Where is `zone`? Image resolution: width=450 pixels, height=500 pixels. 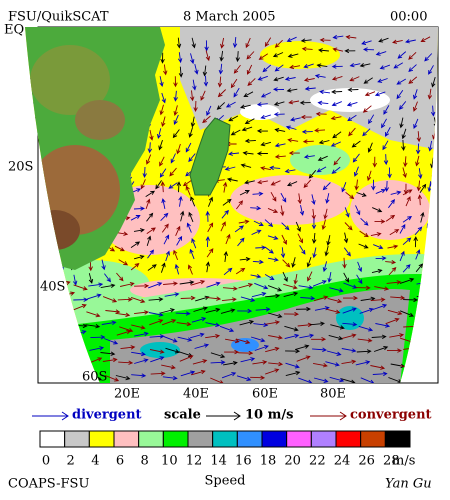 zone is located at coordinates (245, 345).